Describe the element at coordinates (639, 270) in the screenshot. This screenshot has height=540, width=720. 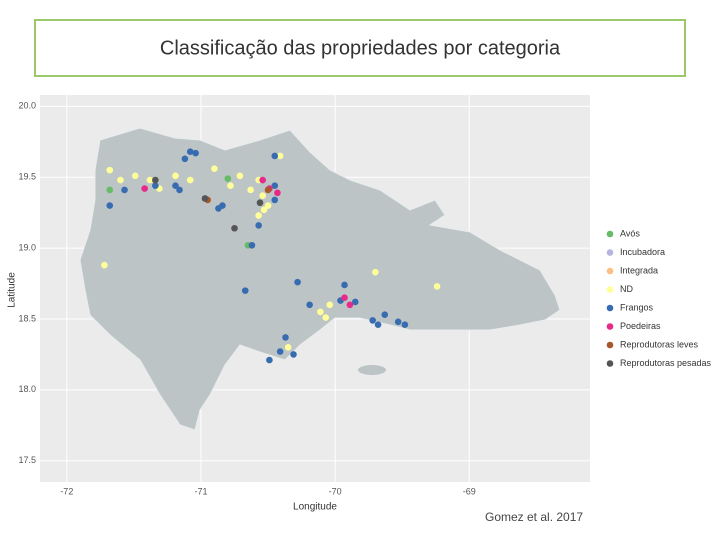
I see `legend-label: Integrada` at that location.